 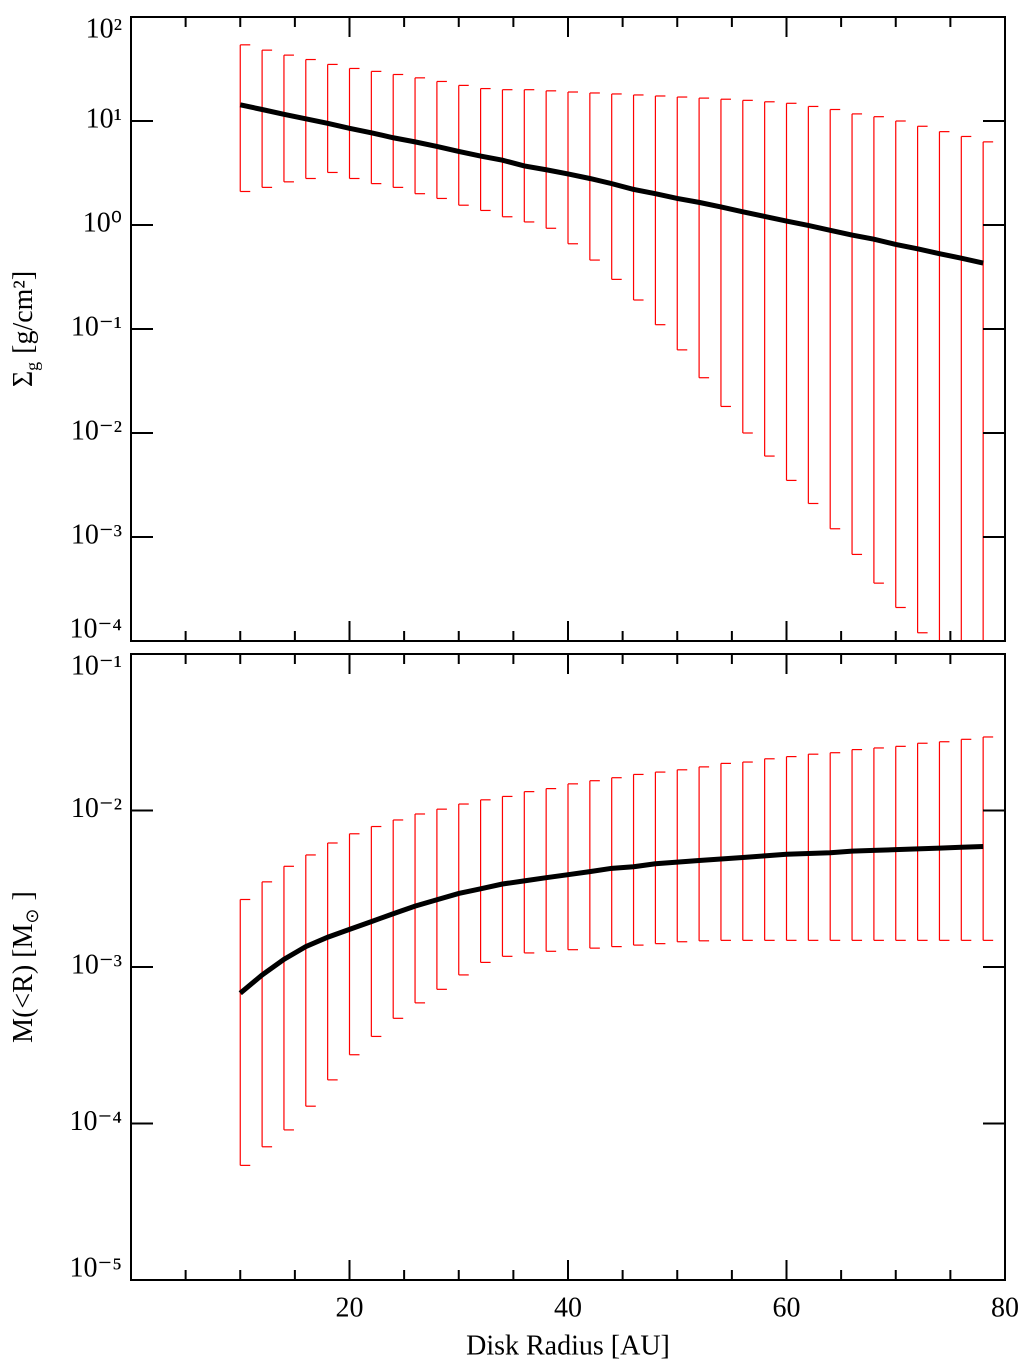 I want to click on x-axis-title: Disk Radius [AU], so click(x=568, y=1345).